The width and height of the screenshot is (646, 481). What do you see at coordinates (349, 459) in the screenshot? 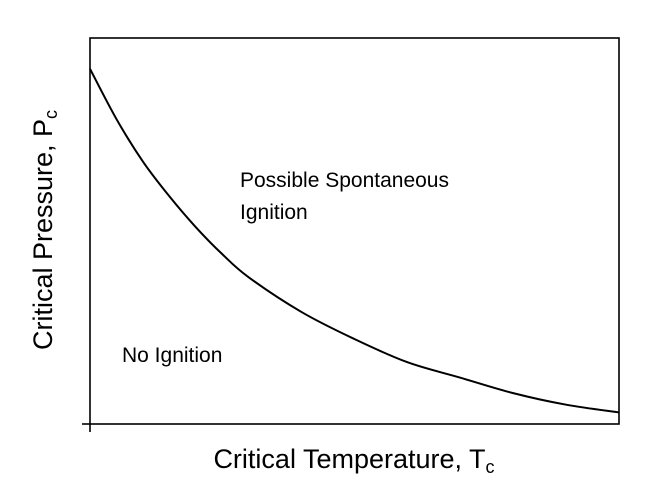
I see `x-axis-label-main: Critical Temperature, T` at bounding box center [349, 459].